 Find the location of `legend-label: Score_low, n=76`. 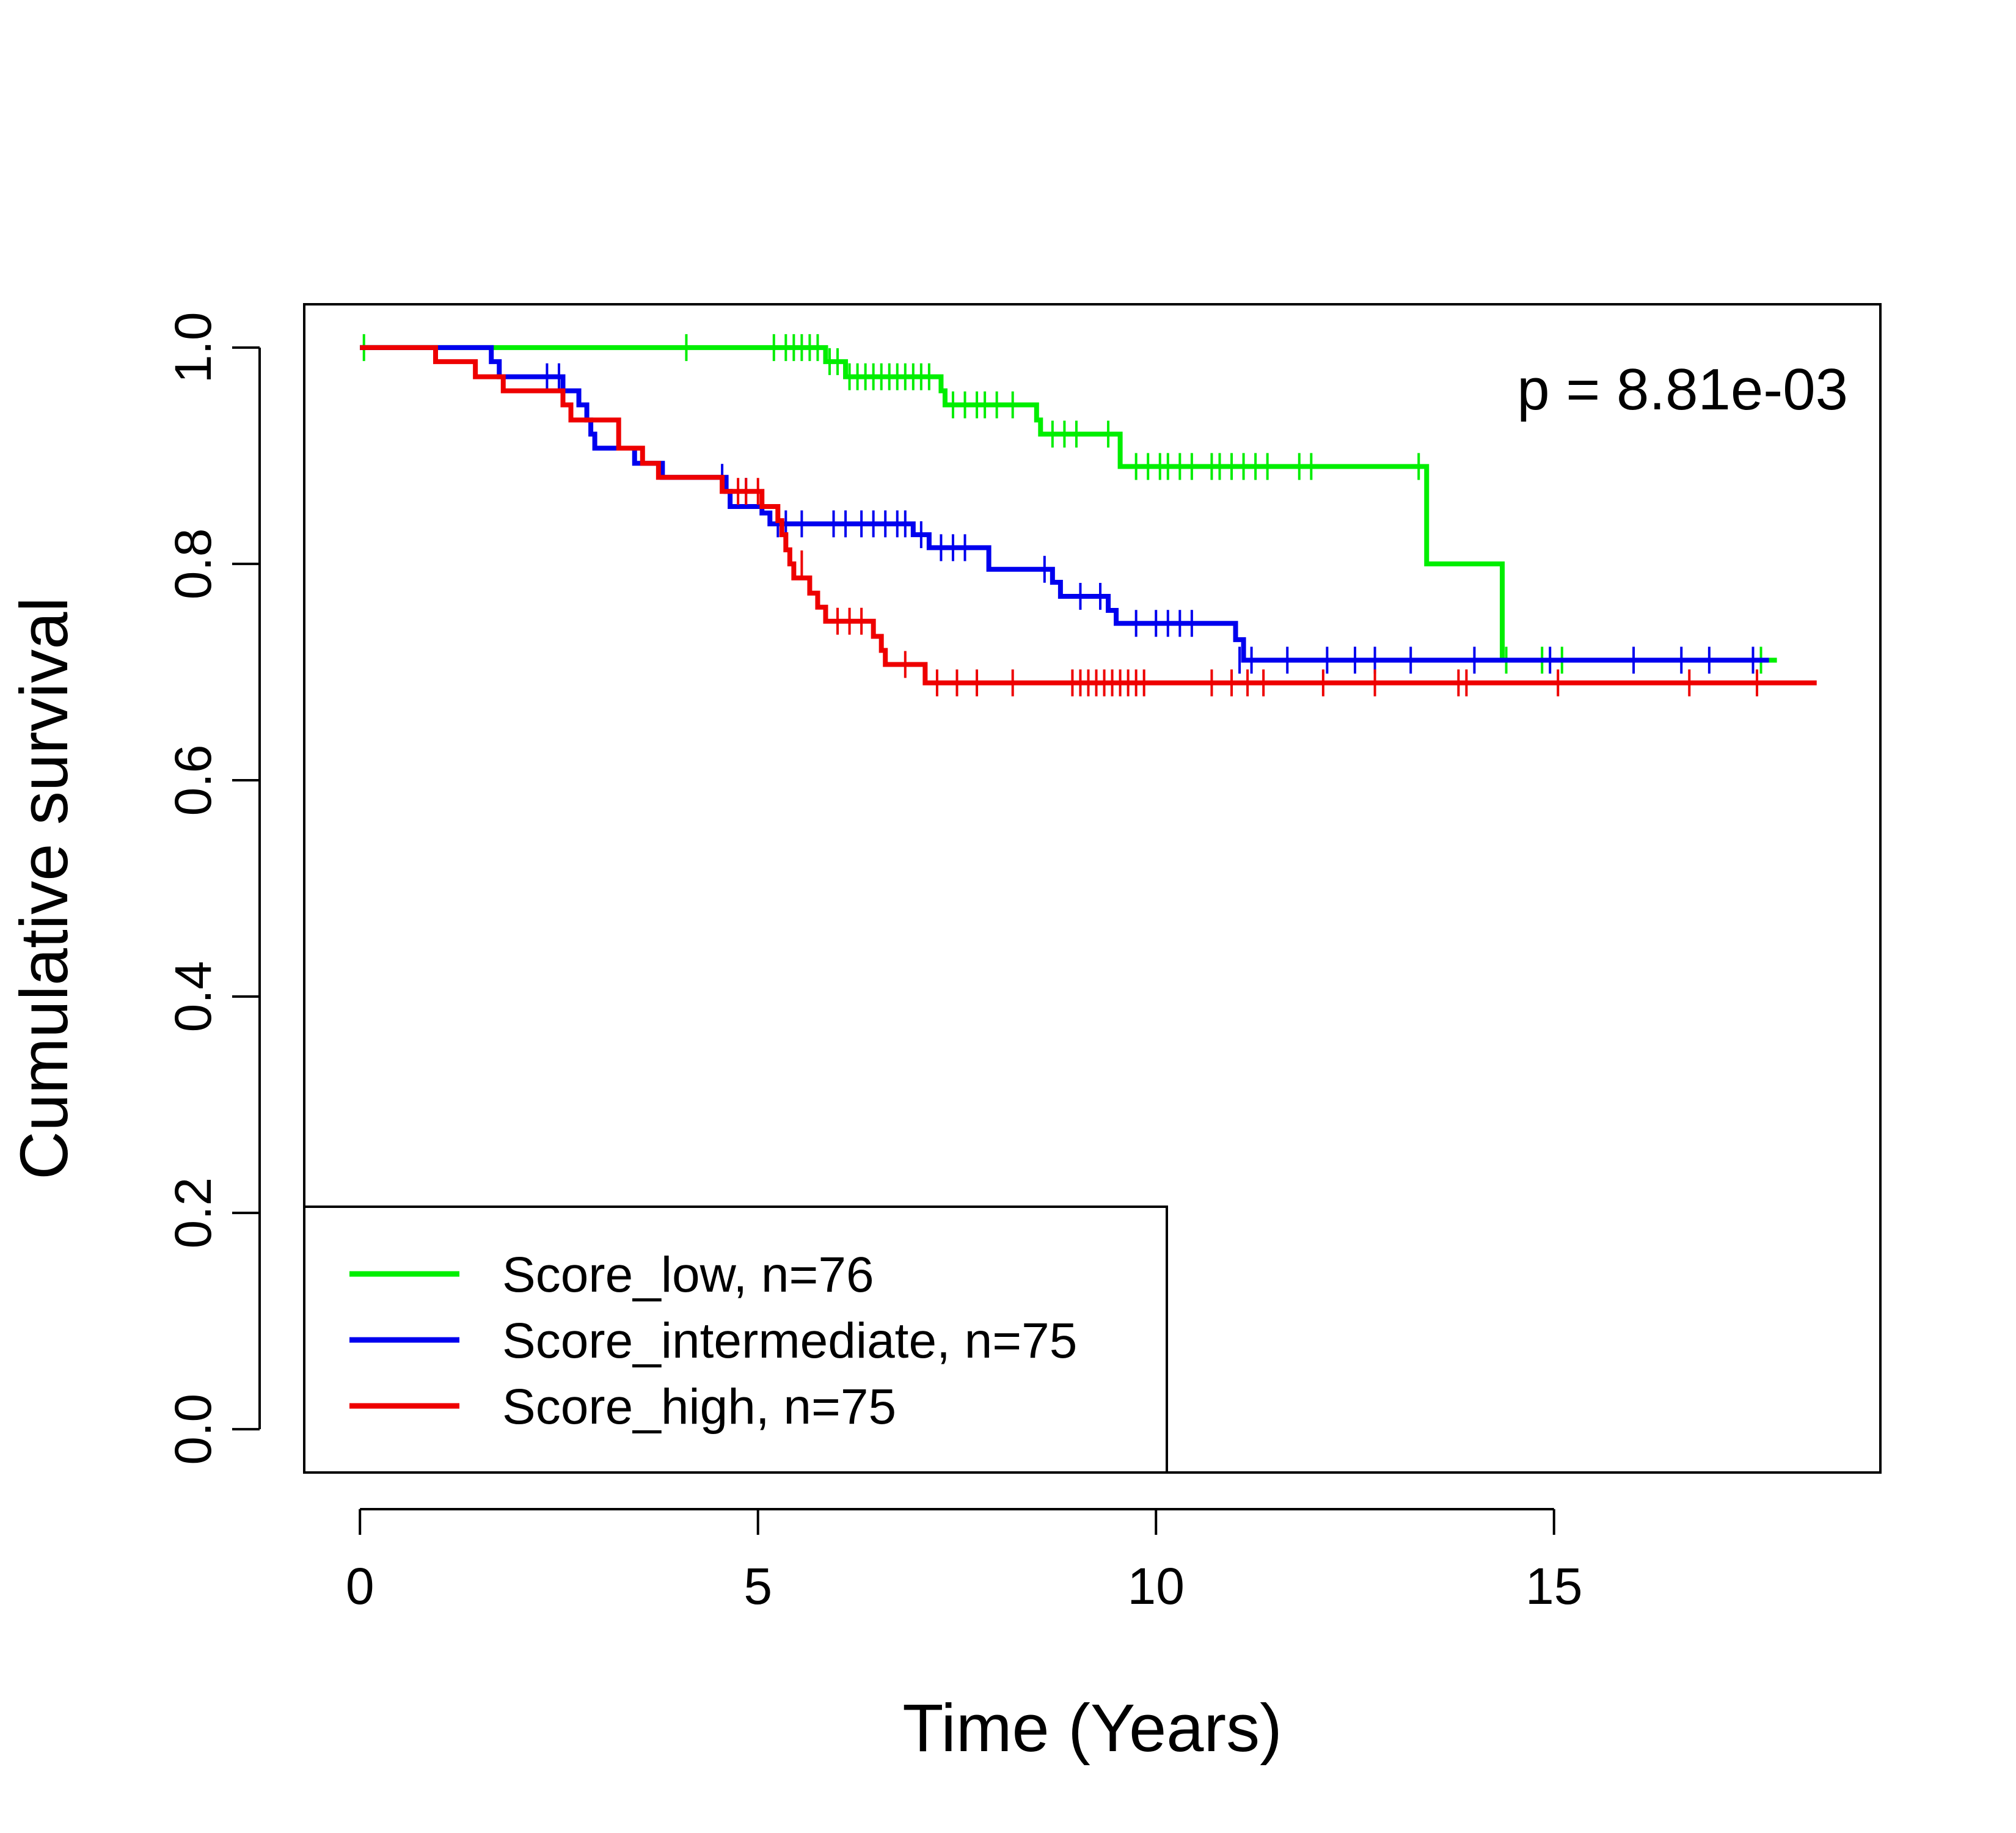

legend-label: Score_low, n=76 is located at coordinates (688, 1275).